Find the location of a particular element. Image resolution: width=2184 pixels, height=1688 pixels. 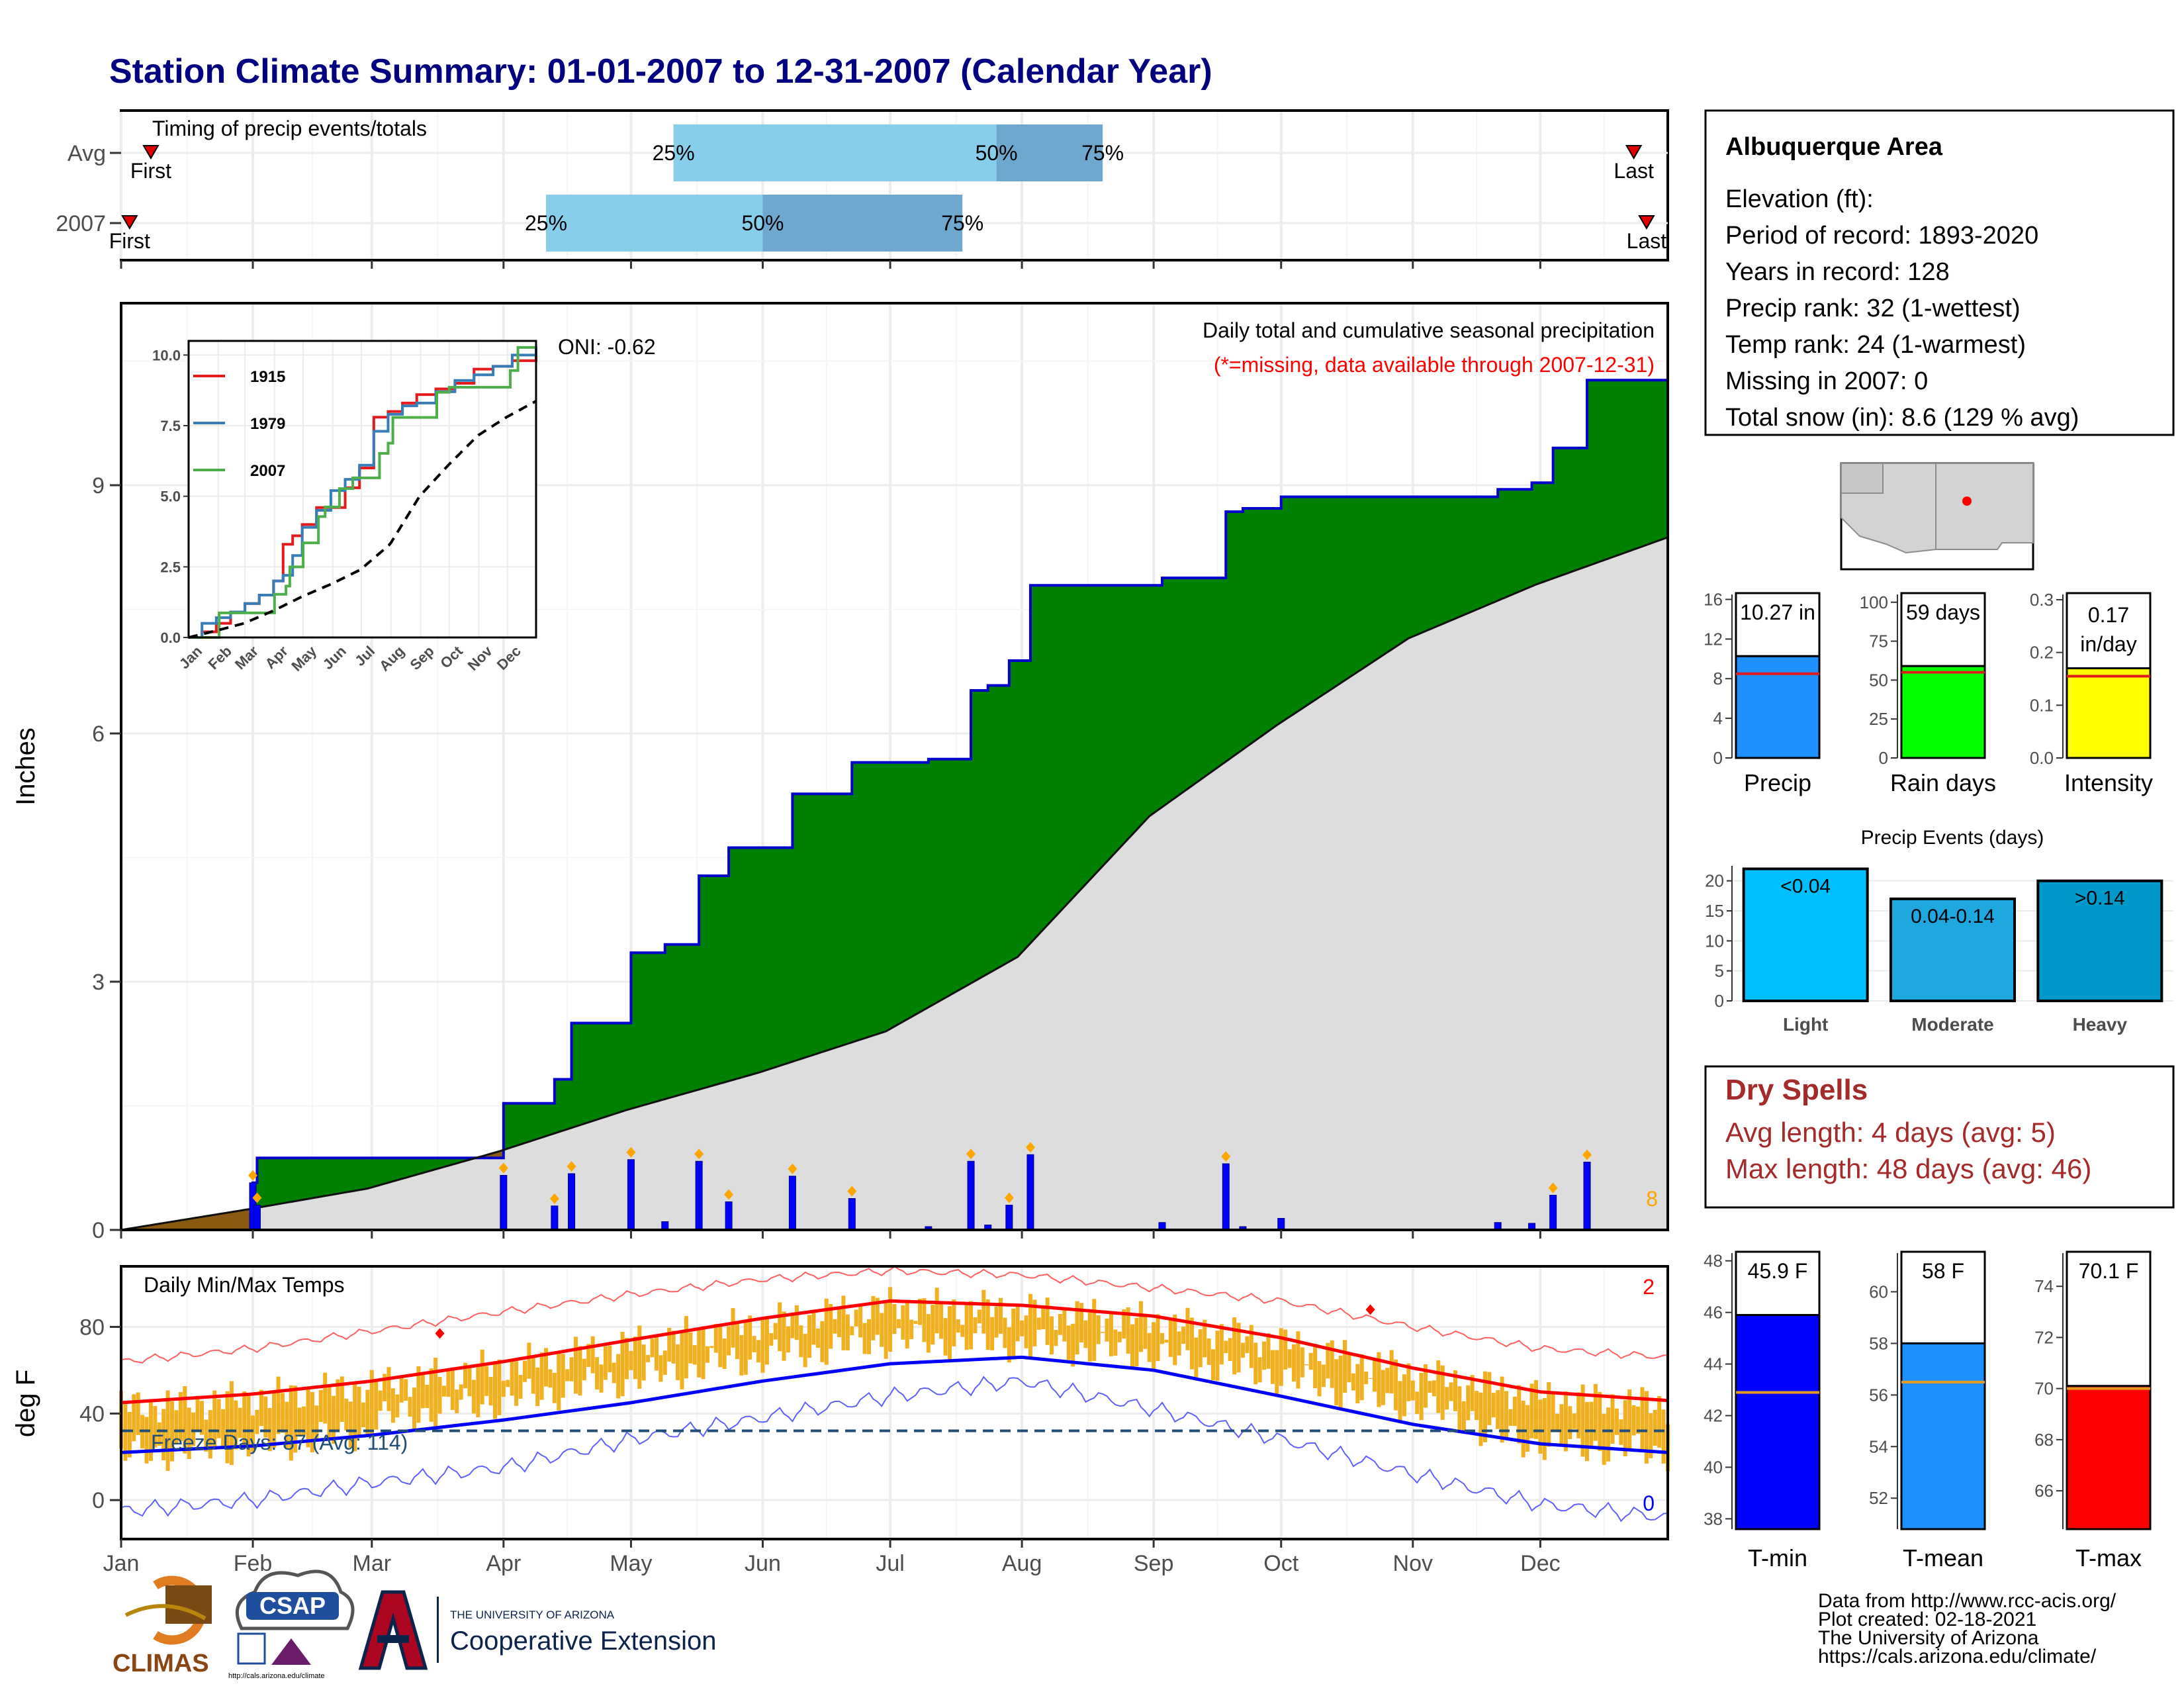

temp-summary-ytick-label: 72 is located at coordinates (2044, 1337).